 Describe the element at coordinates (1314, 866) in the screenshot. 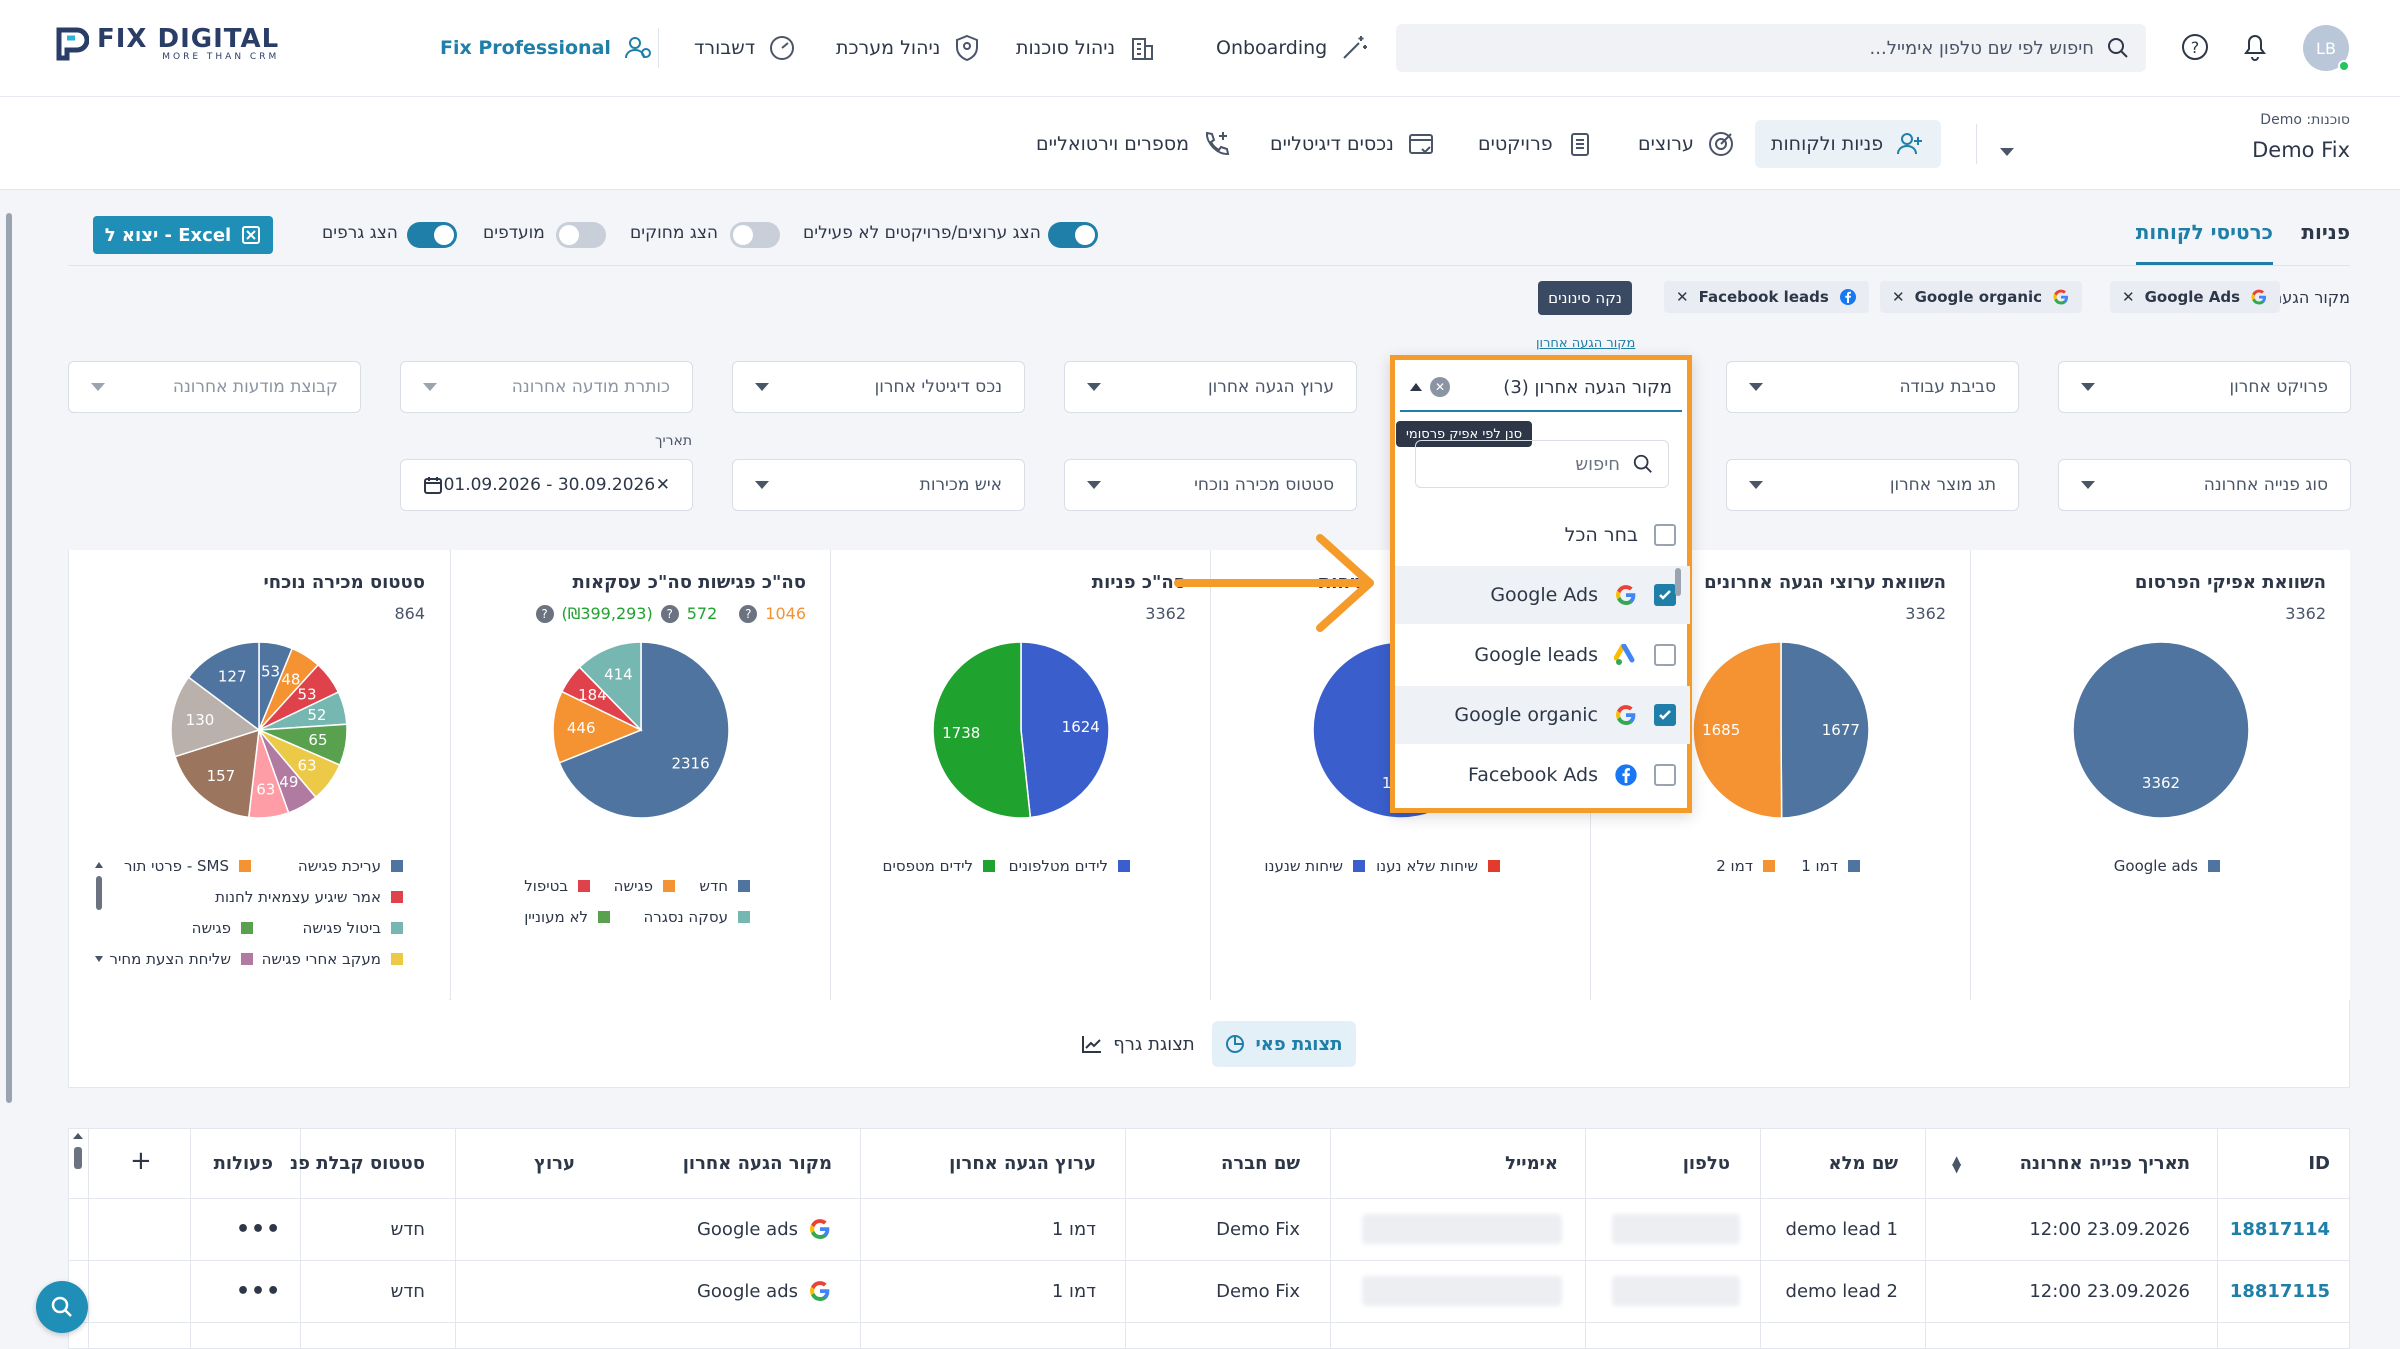

I see `legend-item: שיחות שנענו` at that location.